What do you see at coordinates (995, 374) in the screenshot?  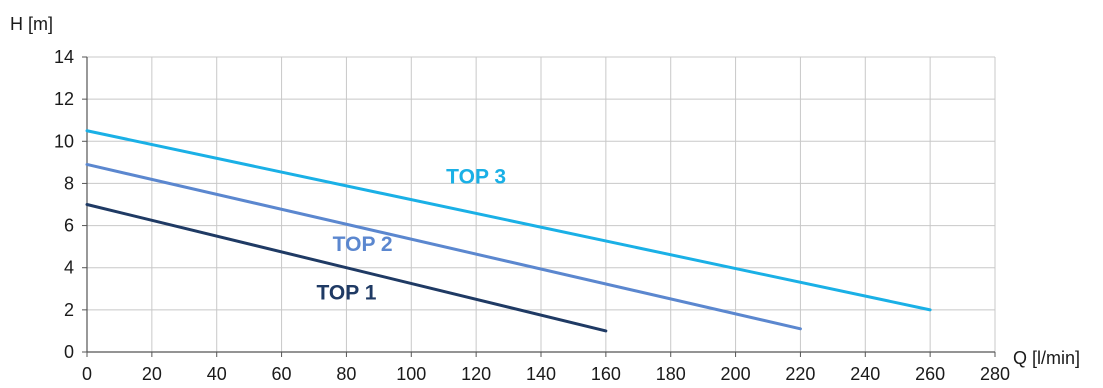 I see `x-tick-label: 280` at bounding box center [995, 374].